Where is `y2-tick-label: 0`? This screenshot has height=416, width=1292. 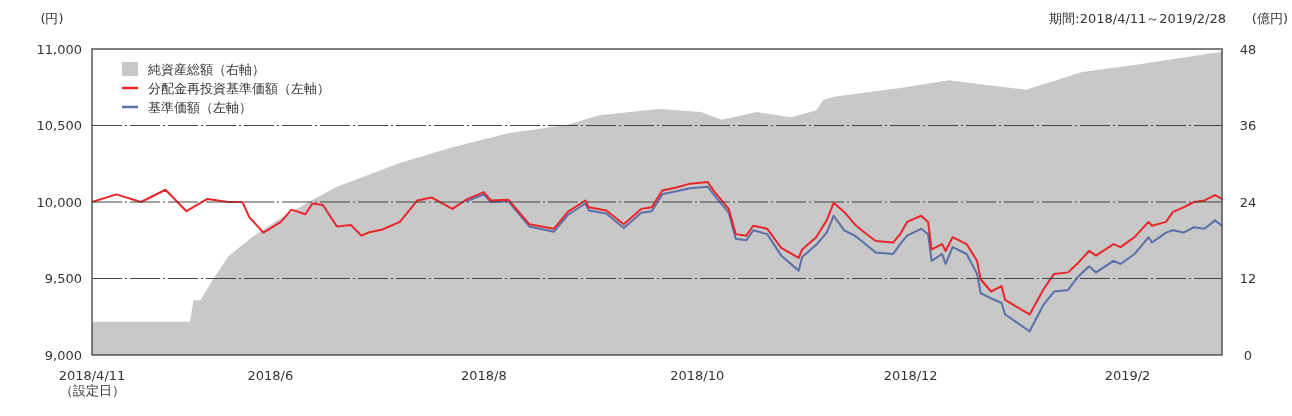 y2-tick-label: 0 is located at coordinates (1248, 355).